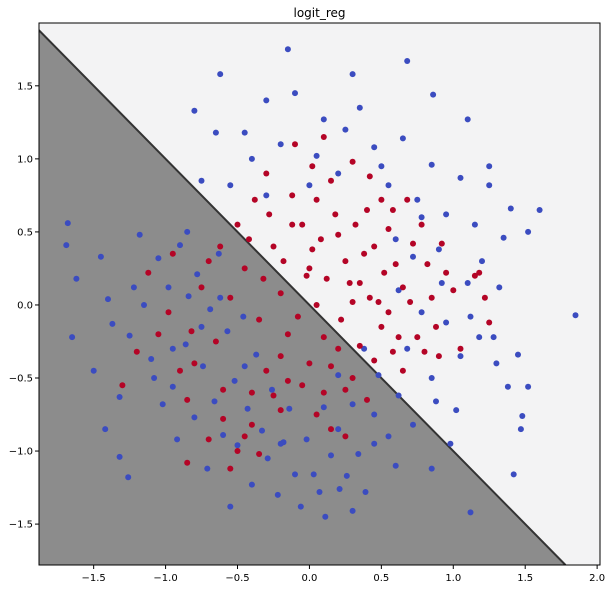 This screenshot has width=609, height=590. Describe the element at coordinates (25, 86) in the screenshot. I see `y-tick-label: 1.5` at that location.